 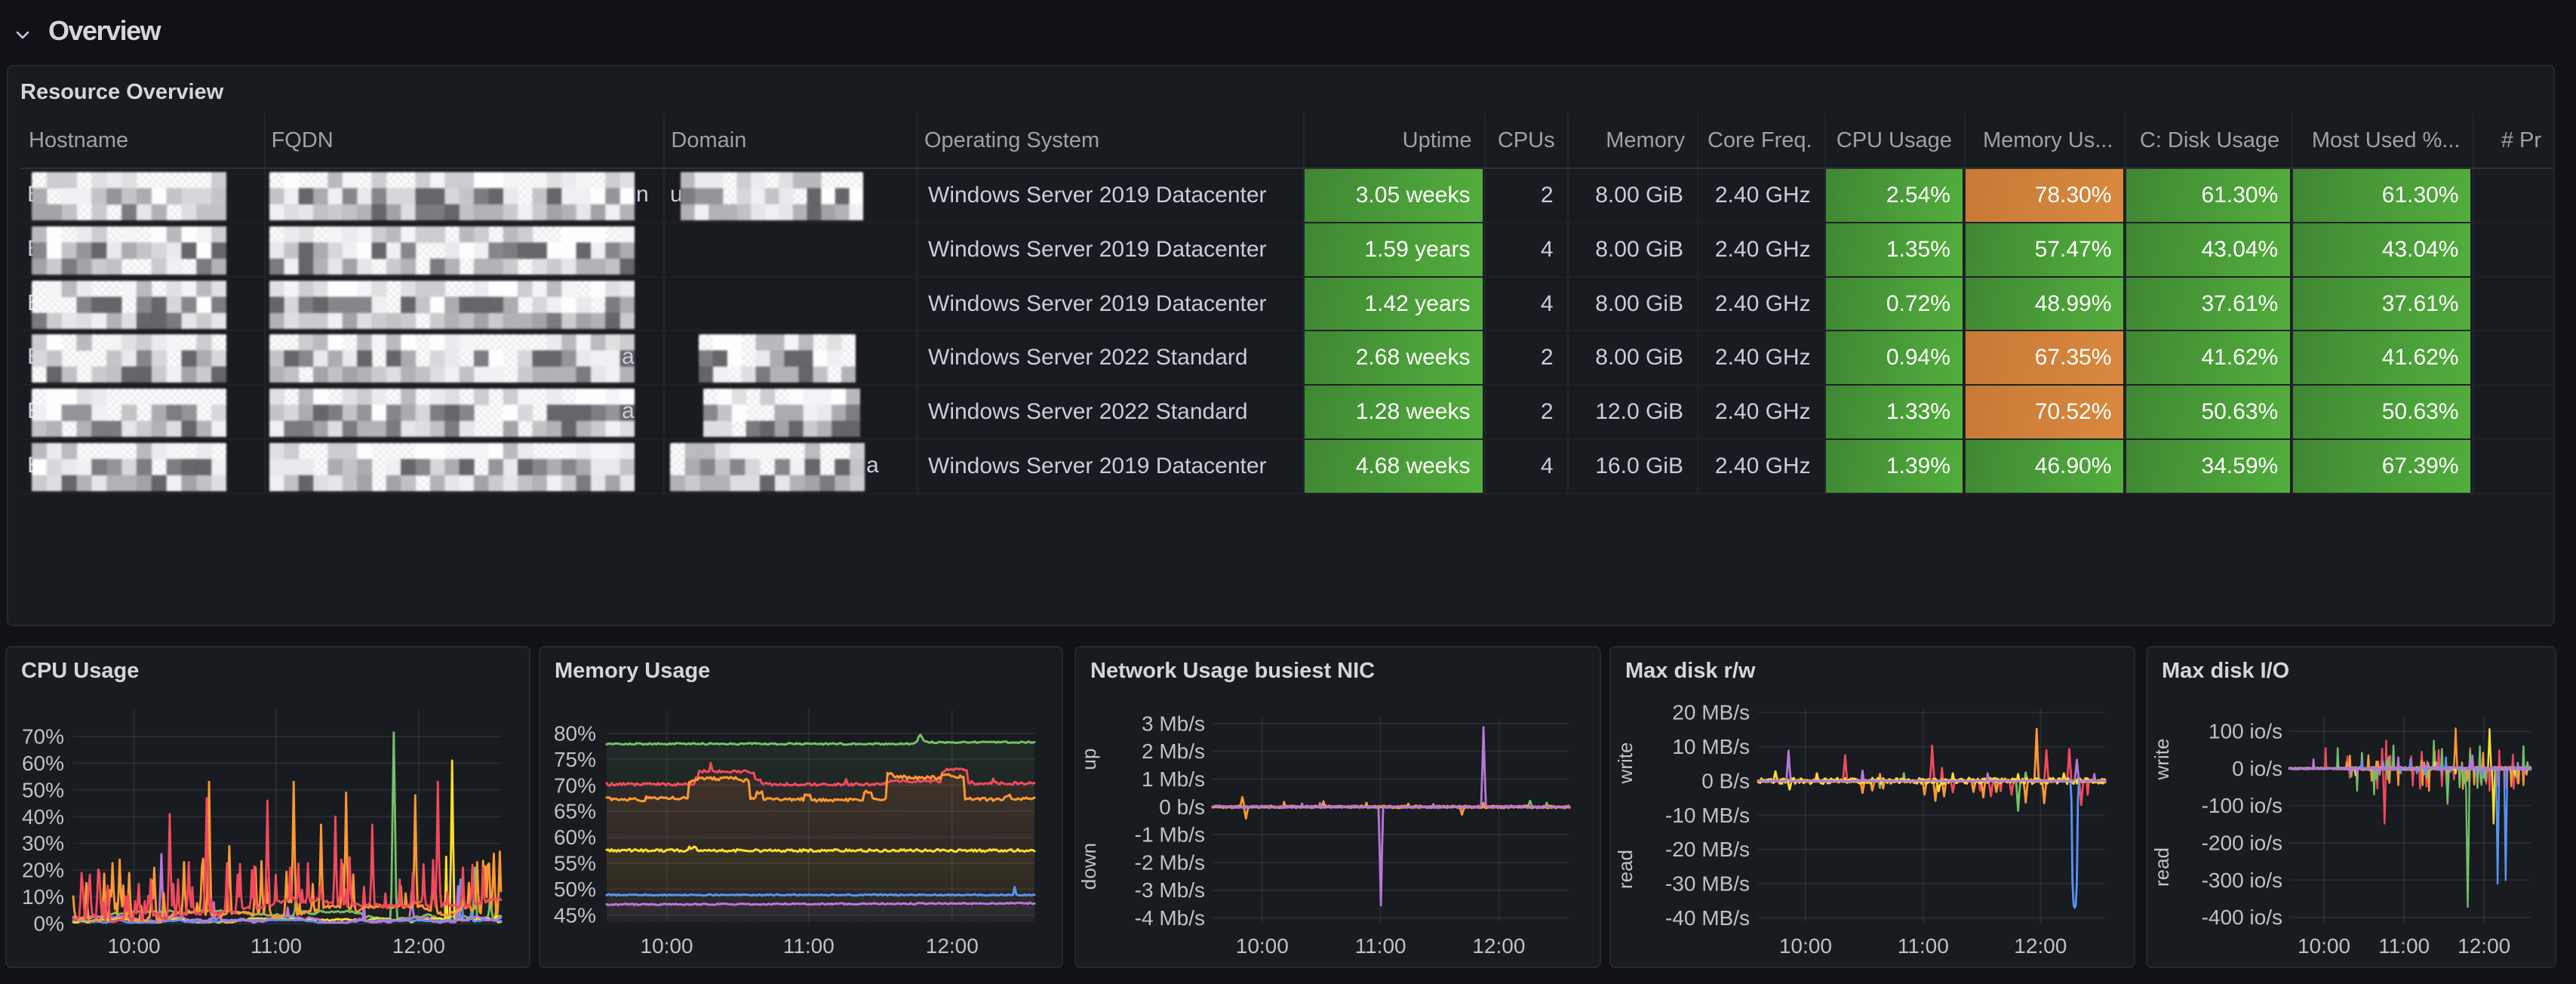 I want to click on svg-text: 40%, so click(x=43, y=817).